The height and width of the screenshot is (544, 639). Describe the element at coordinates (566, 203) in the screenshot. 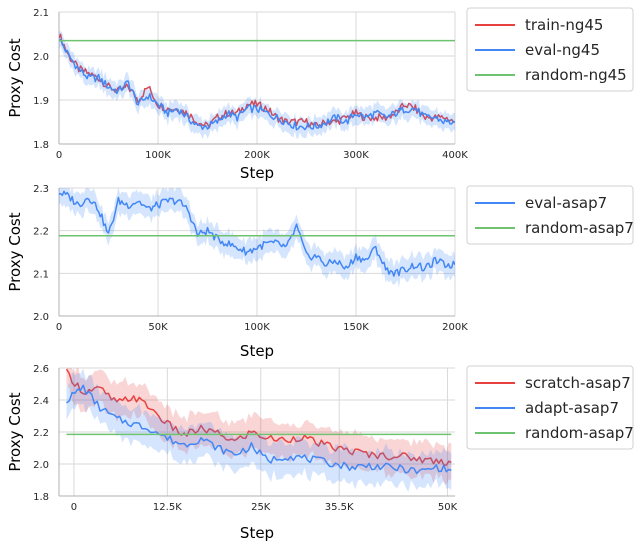

I see `legend-entry-eval-asap7: eval-asap7` at that location.